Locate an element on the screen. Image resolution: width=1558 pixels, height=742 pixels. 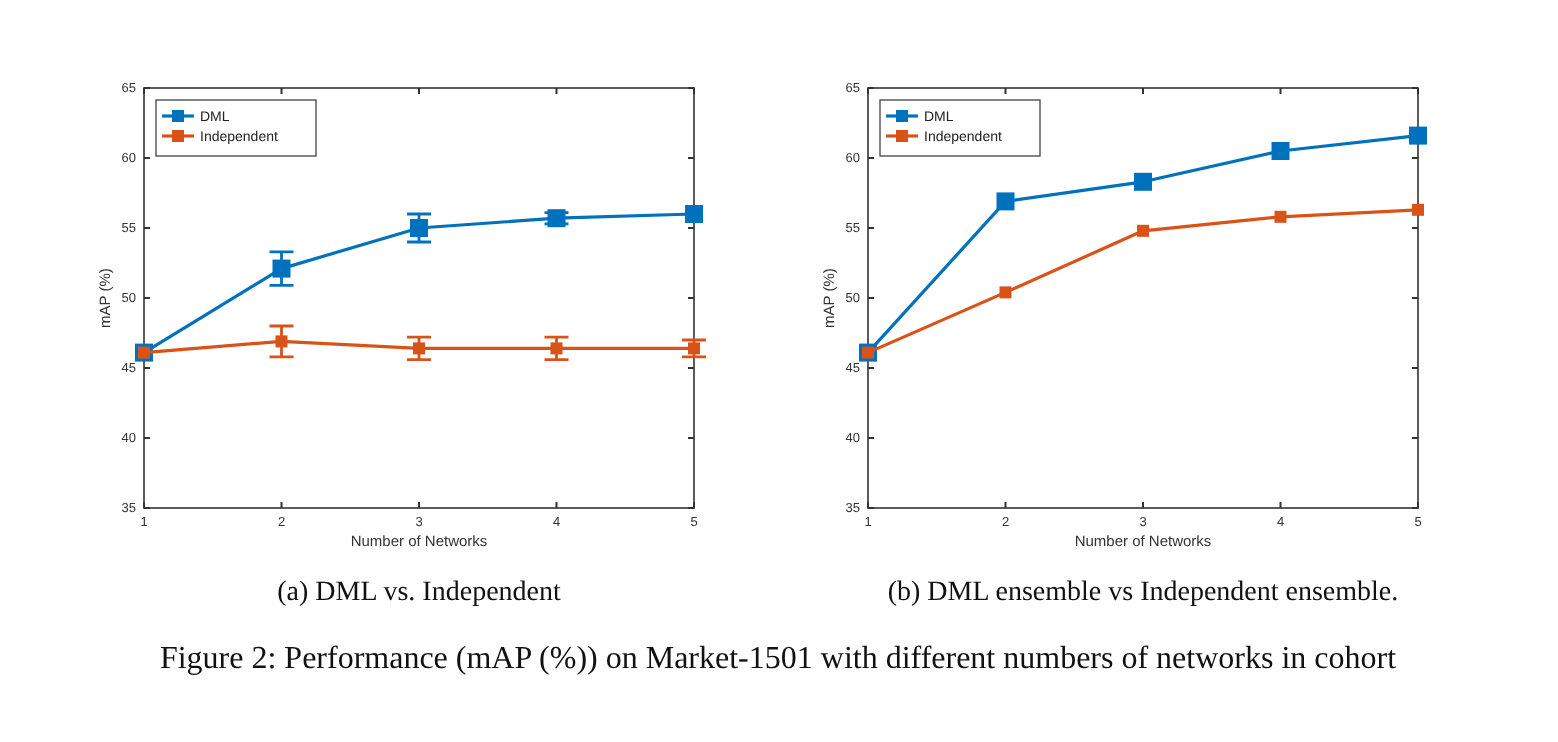
text: (a) DML vs. Independent is located at coordinates (419, 593).